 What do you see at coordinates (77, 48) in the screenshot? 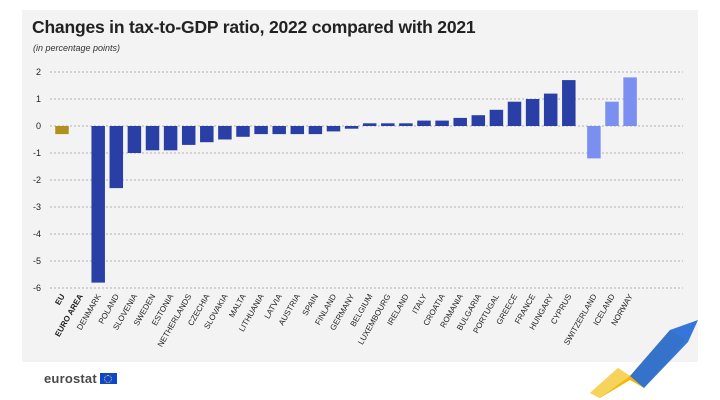
I see `chart-subtitle: (in percentage points)` at bounding box center [77, 48].